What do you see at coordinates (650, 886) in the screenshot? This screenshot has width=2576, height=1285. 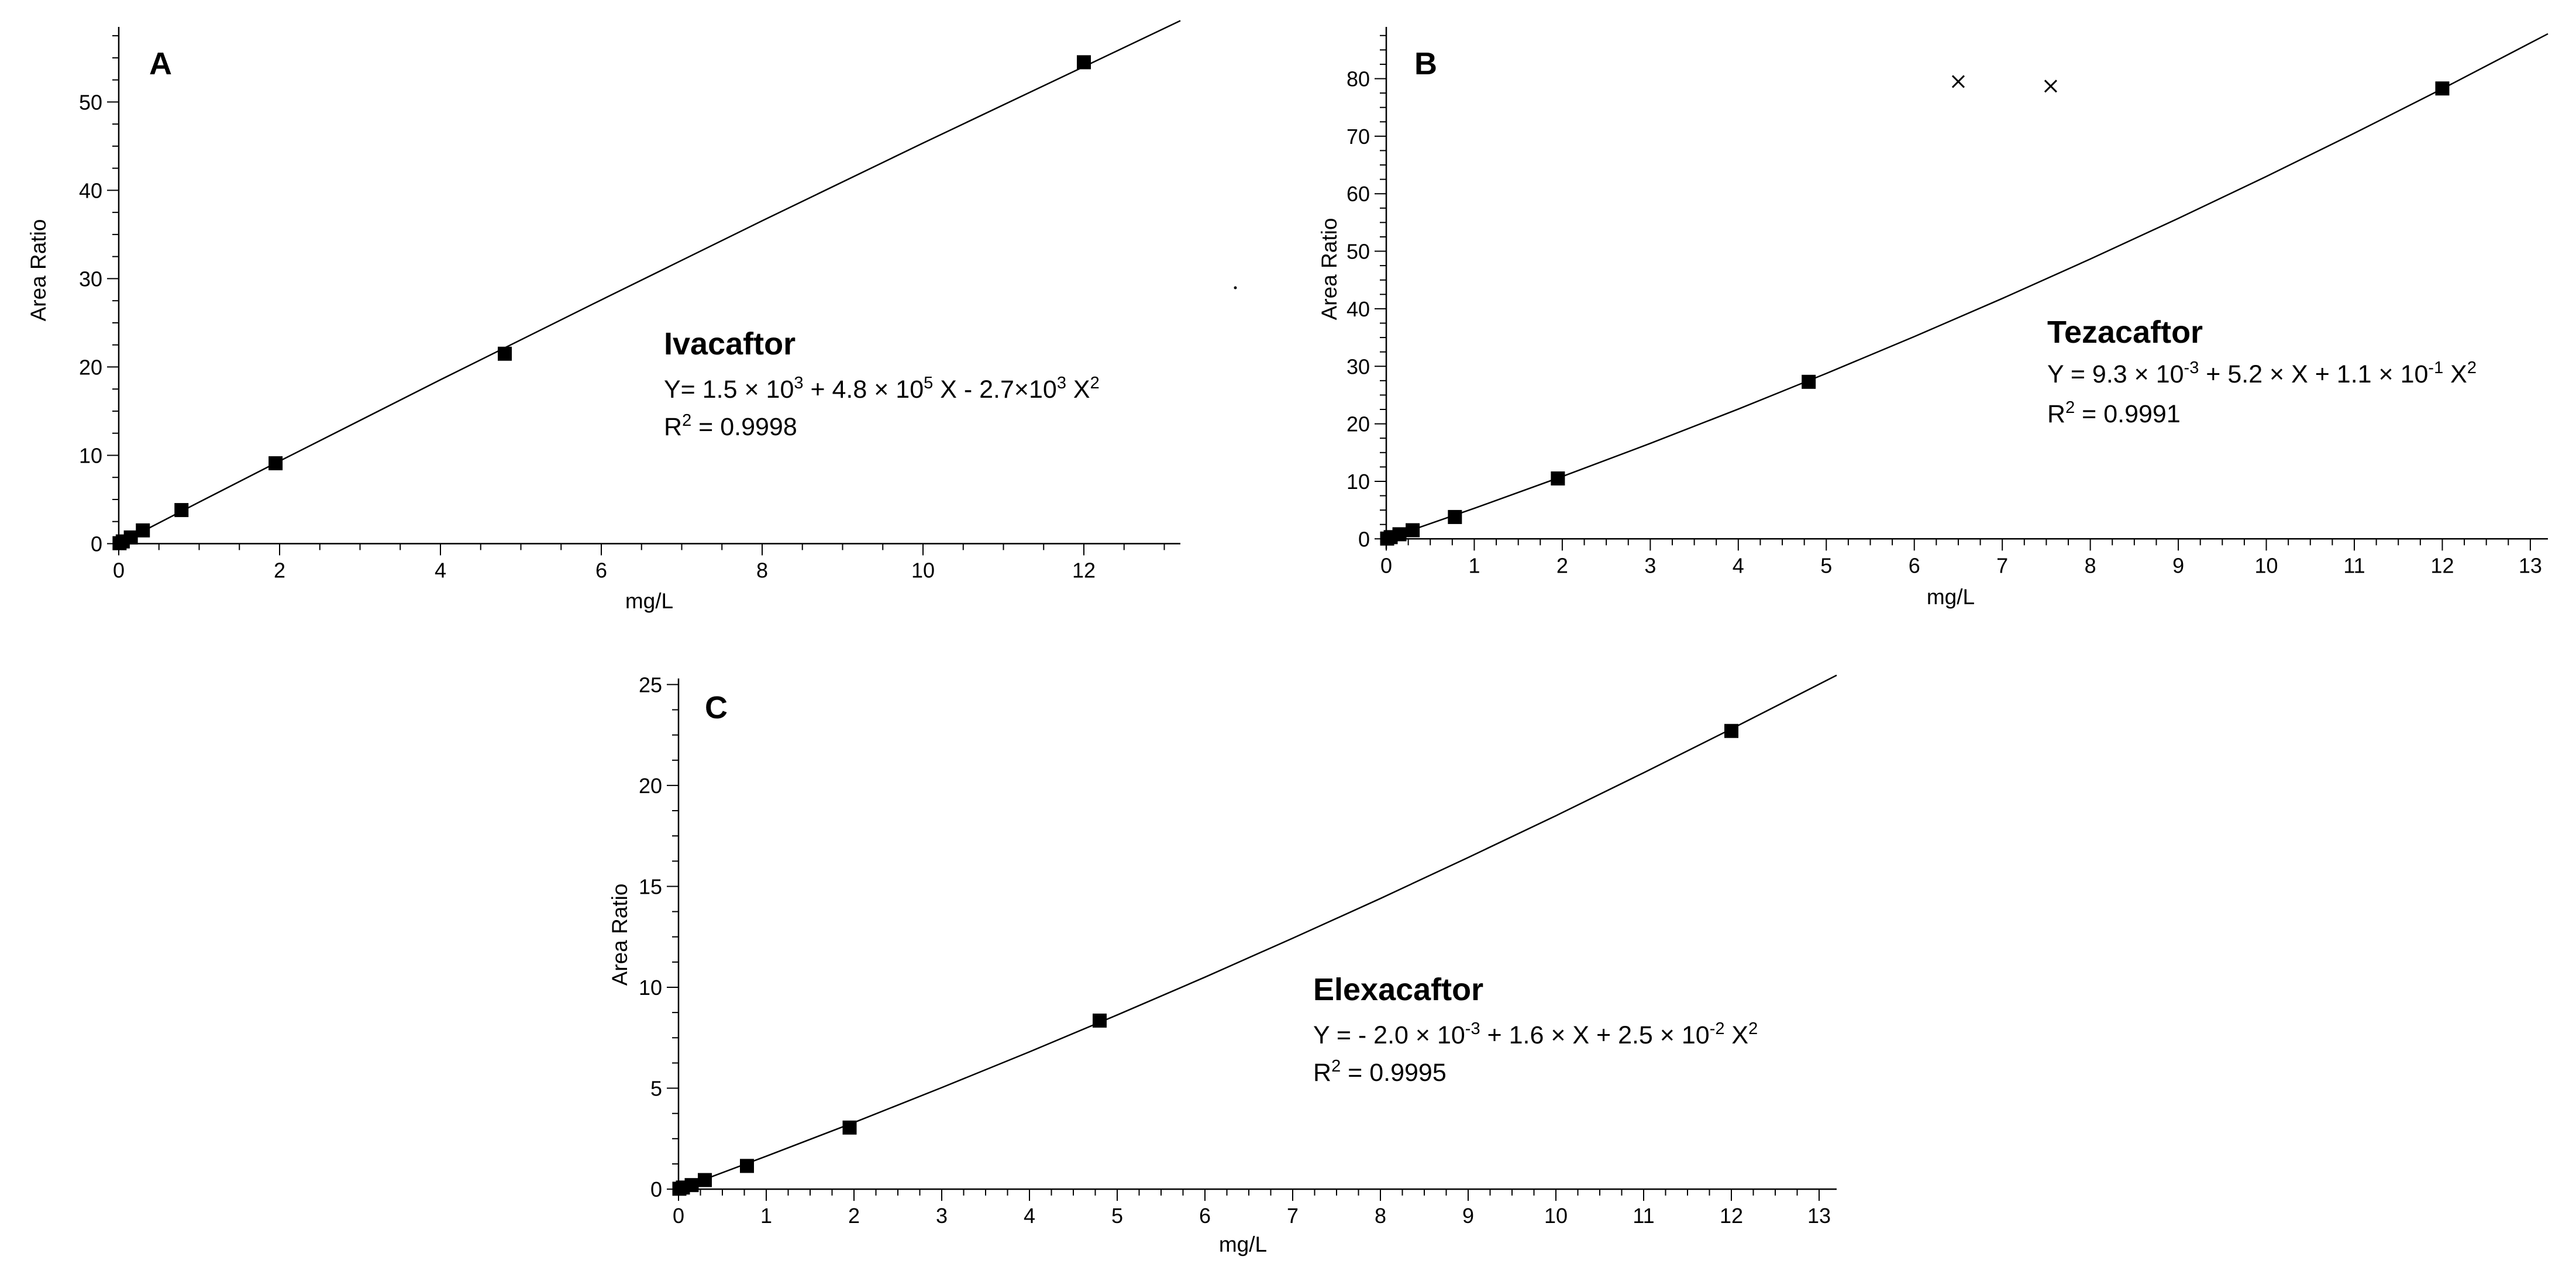 I see `panel-c-y-tick-label: 15` at bounding box center [650, 886].